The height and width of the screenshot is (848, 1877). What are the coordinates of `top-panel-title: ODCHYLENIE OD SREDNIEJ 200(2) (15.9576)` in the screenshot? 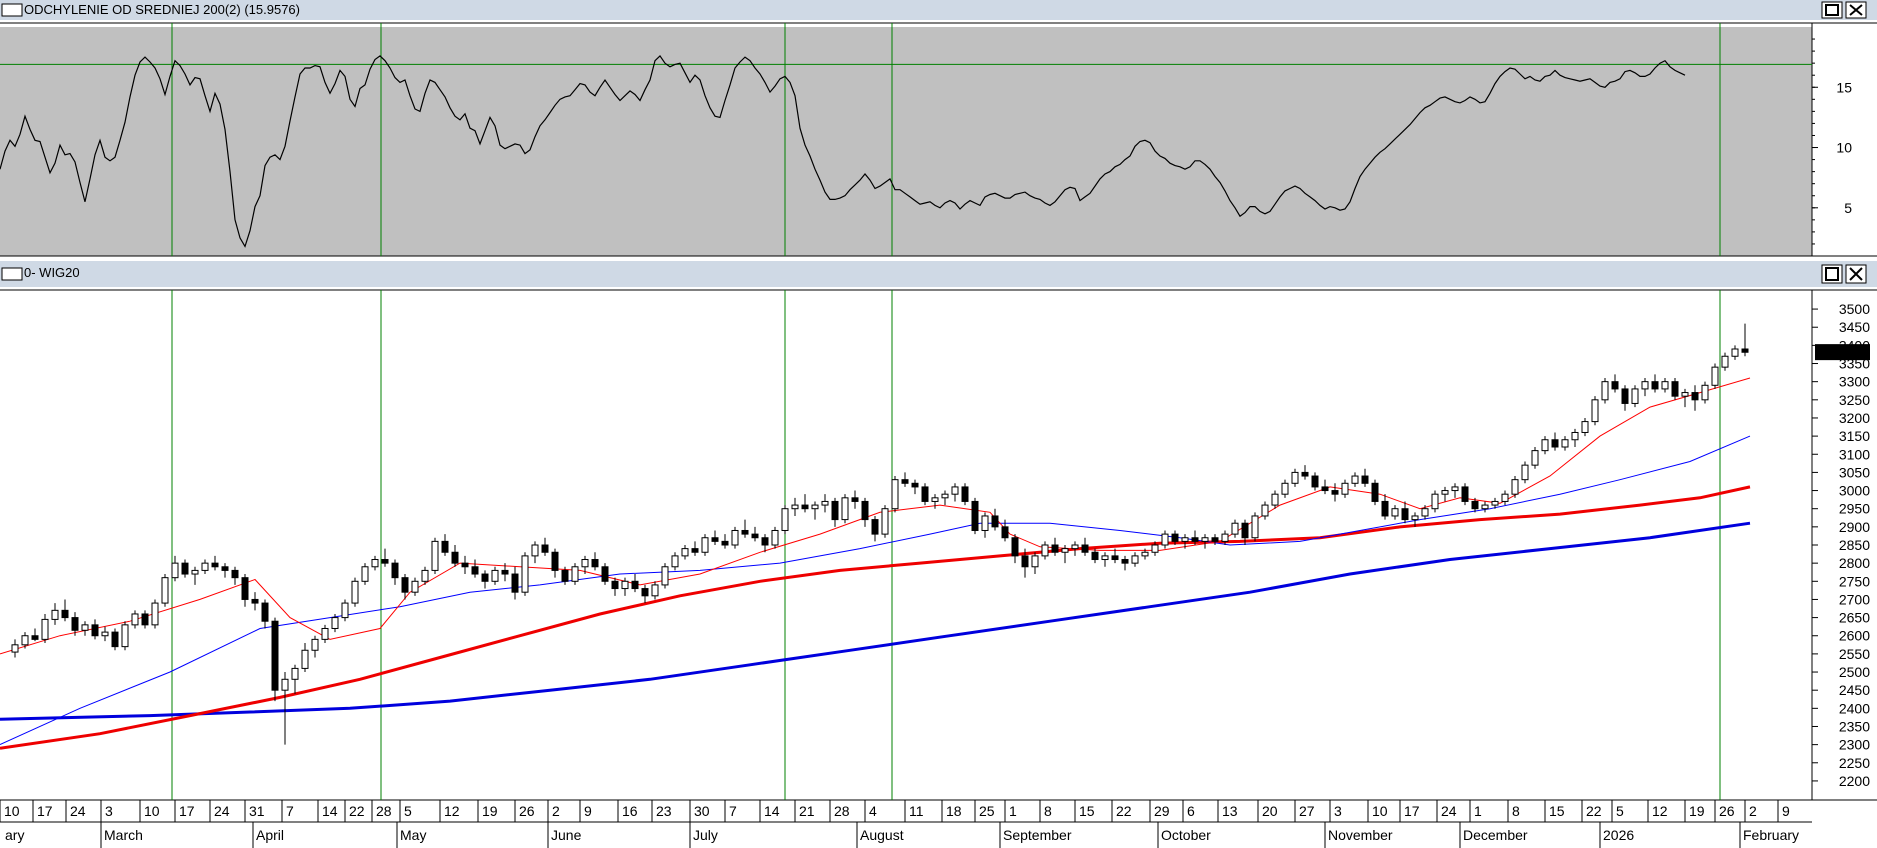 It's located at (162, 9).